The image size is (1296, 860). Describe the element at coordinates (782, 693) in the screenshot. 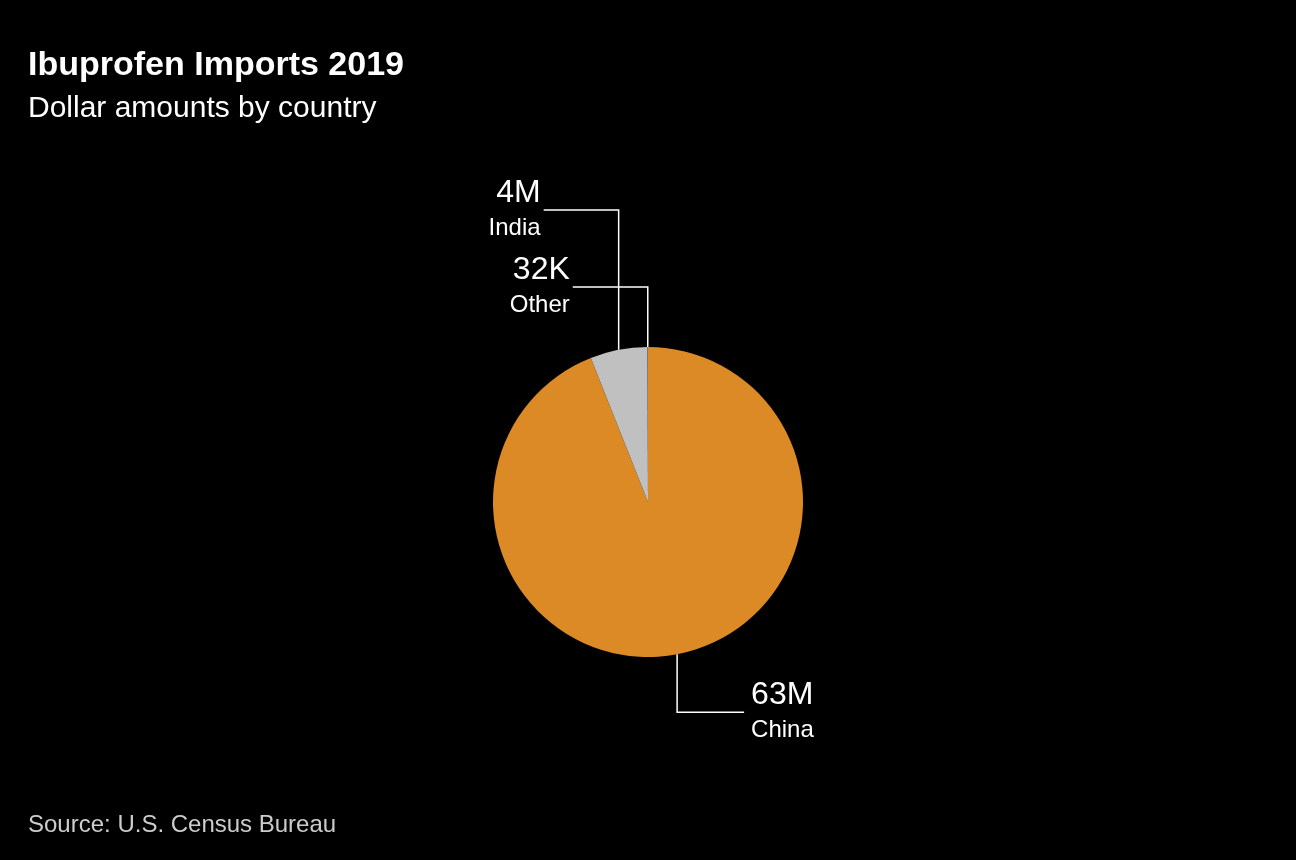

I see `data-label: 63M` at that location.